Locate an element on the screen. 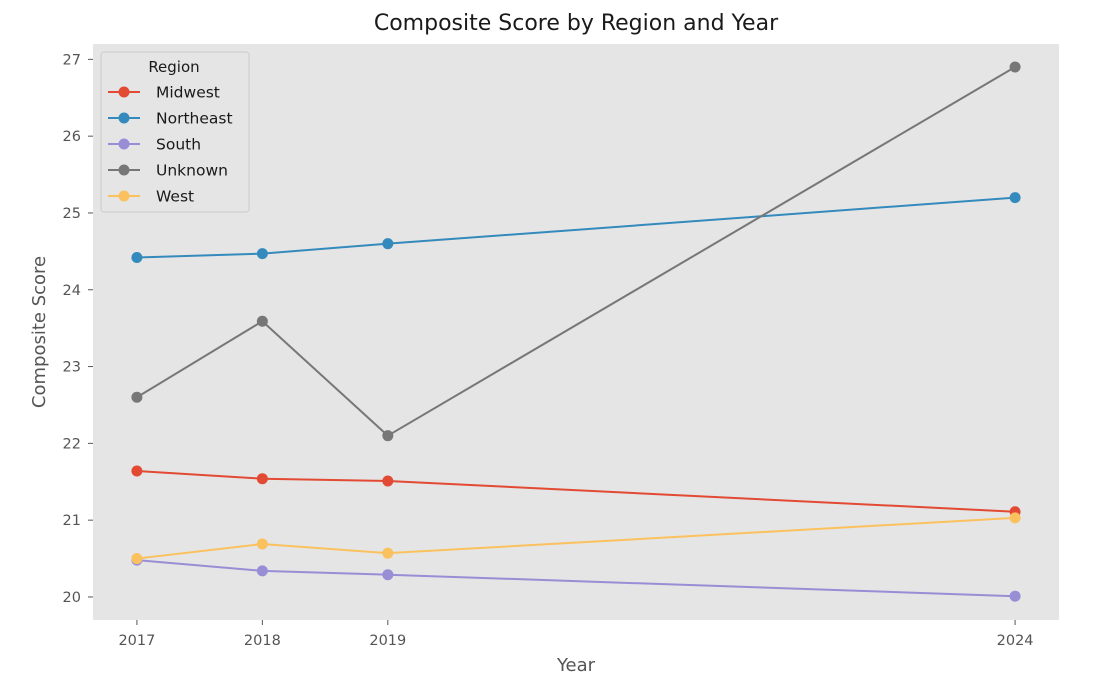 The image size is (1103, 680). series-west is located at coordinates (576, 538).